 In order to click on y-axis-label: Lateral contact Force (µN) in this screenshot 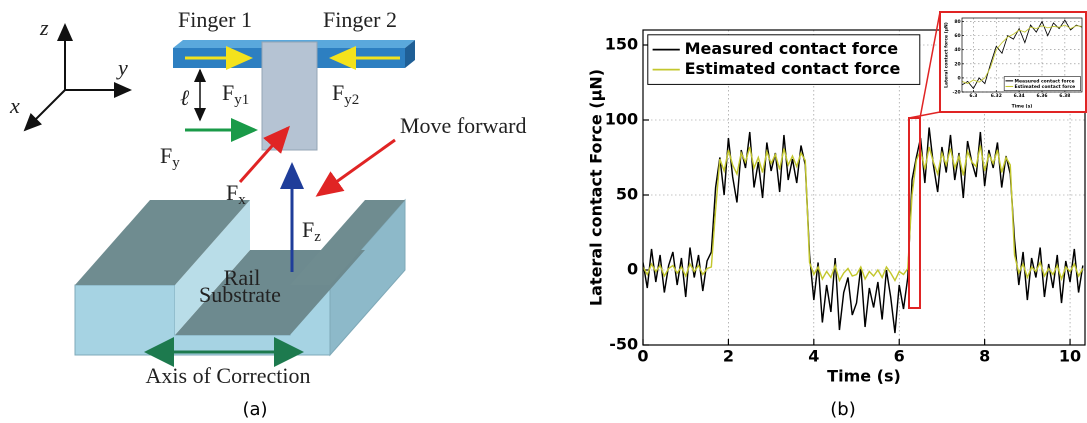, I will do `click(596, 187)`.